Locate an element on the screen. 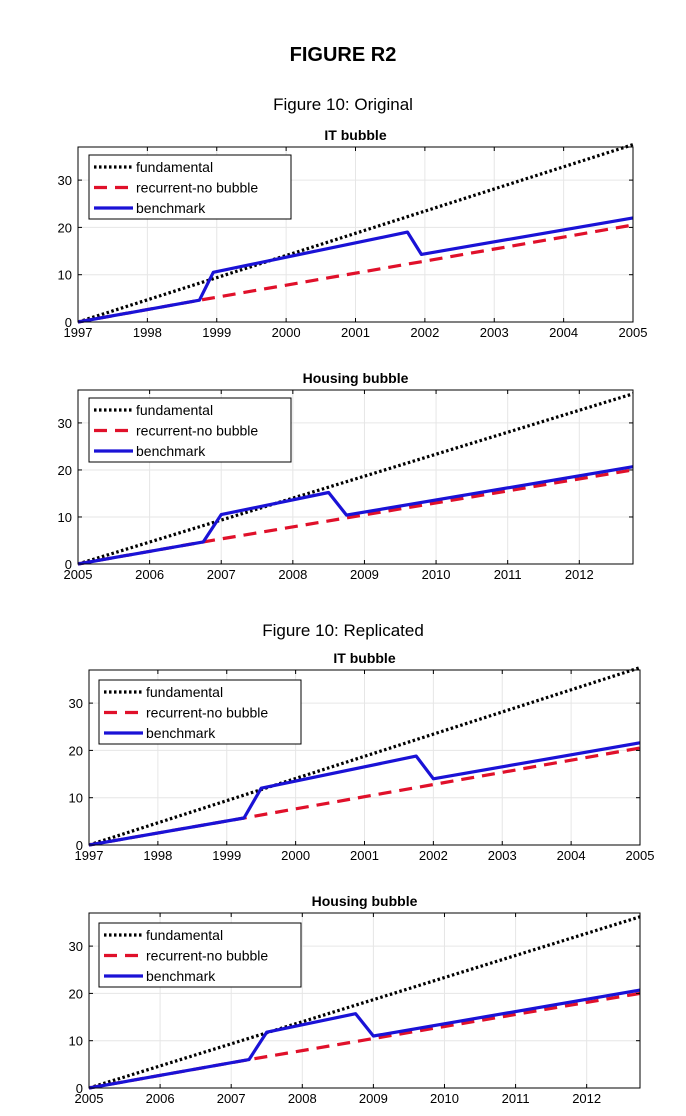 The width and height of the screenshot is (686, 1116). section-title-replicated: Figure 10: Replicated is located at coordinates (343, 630).